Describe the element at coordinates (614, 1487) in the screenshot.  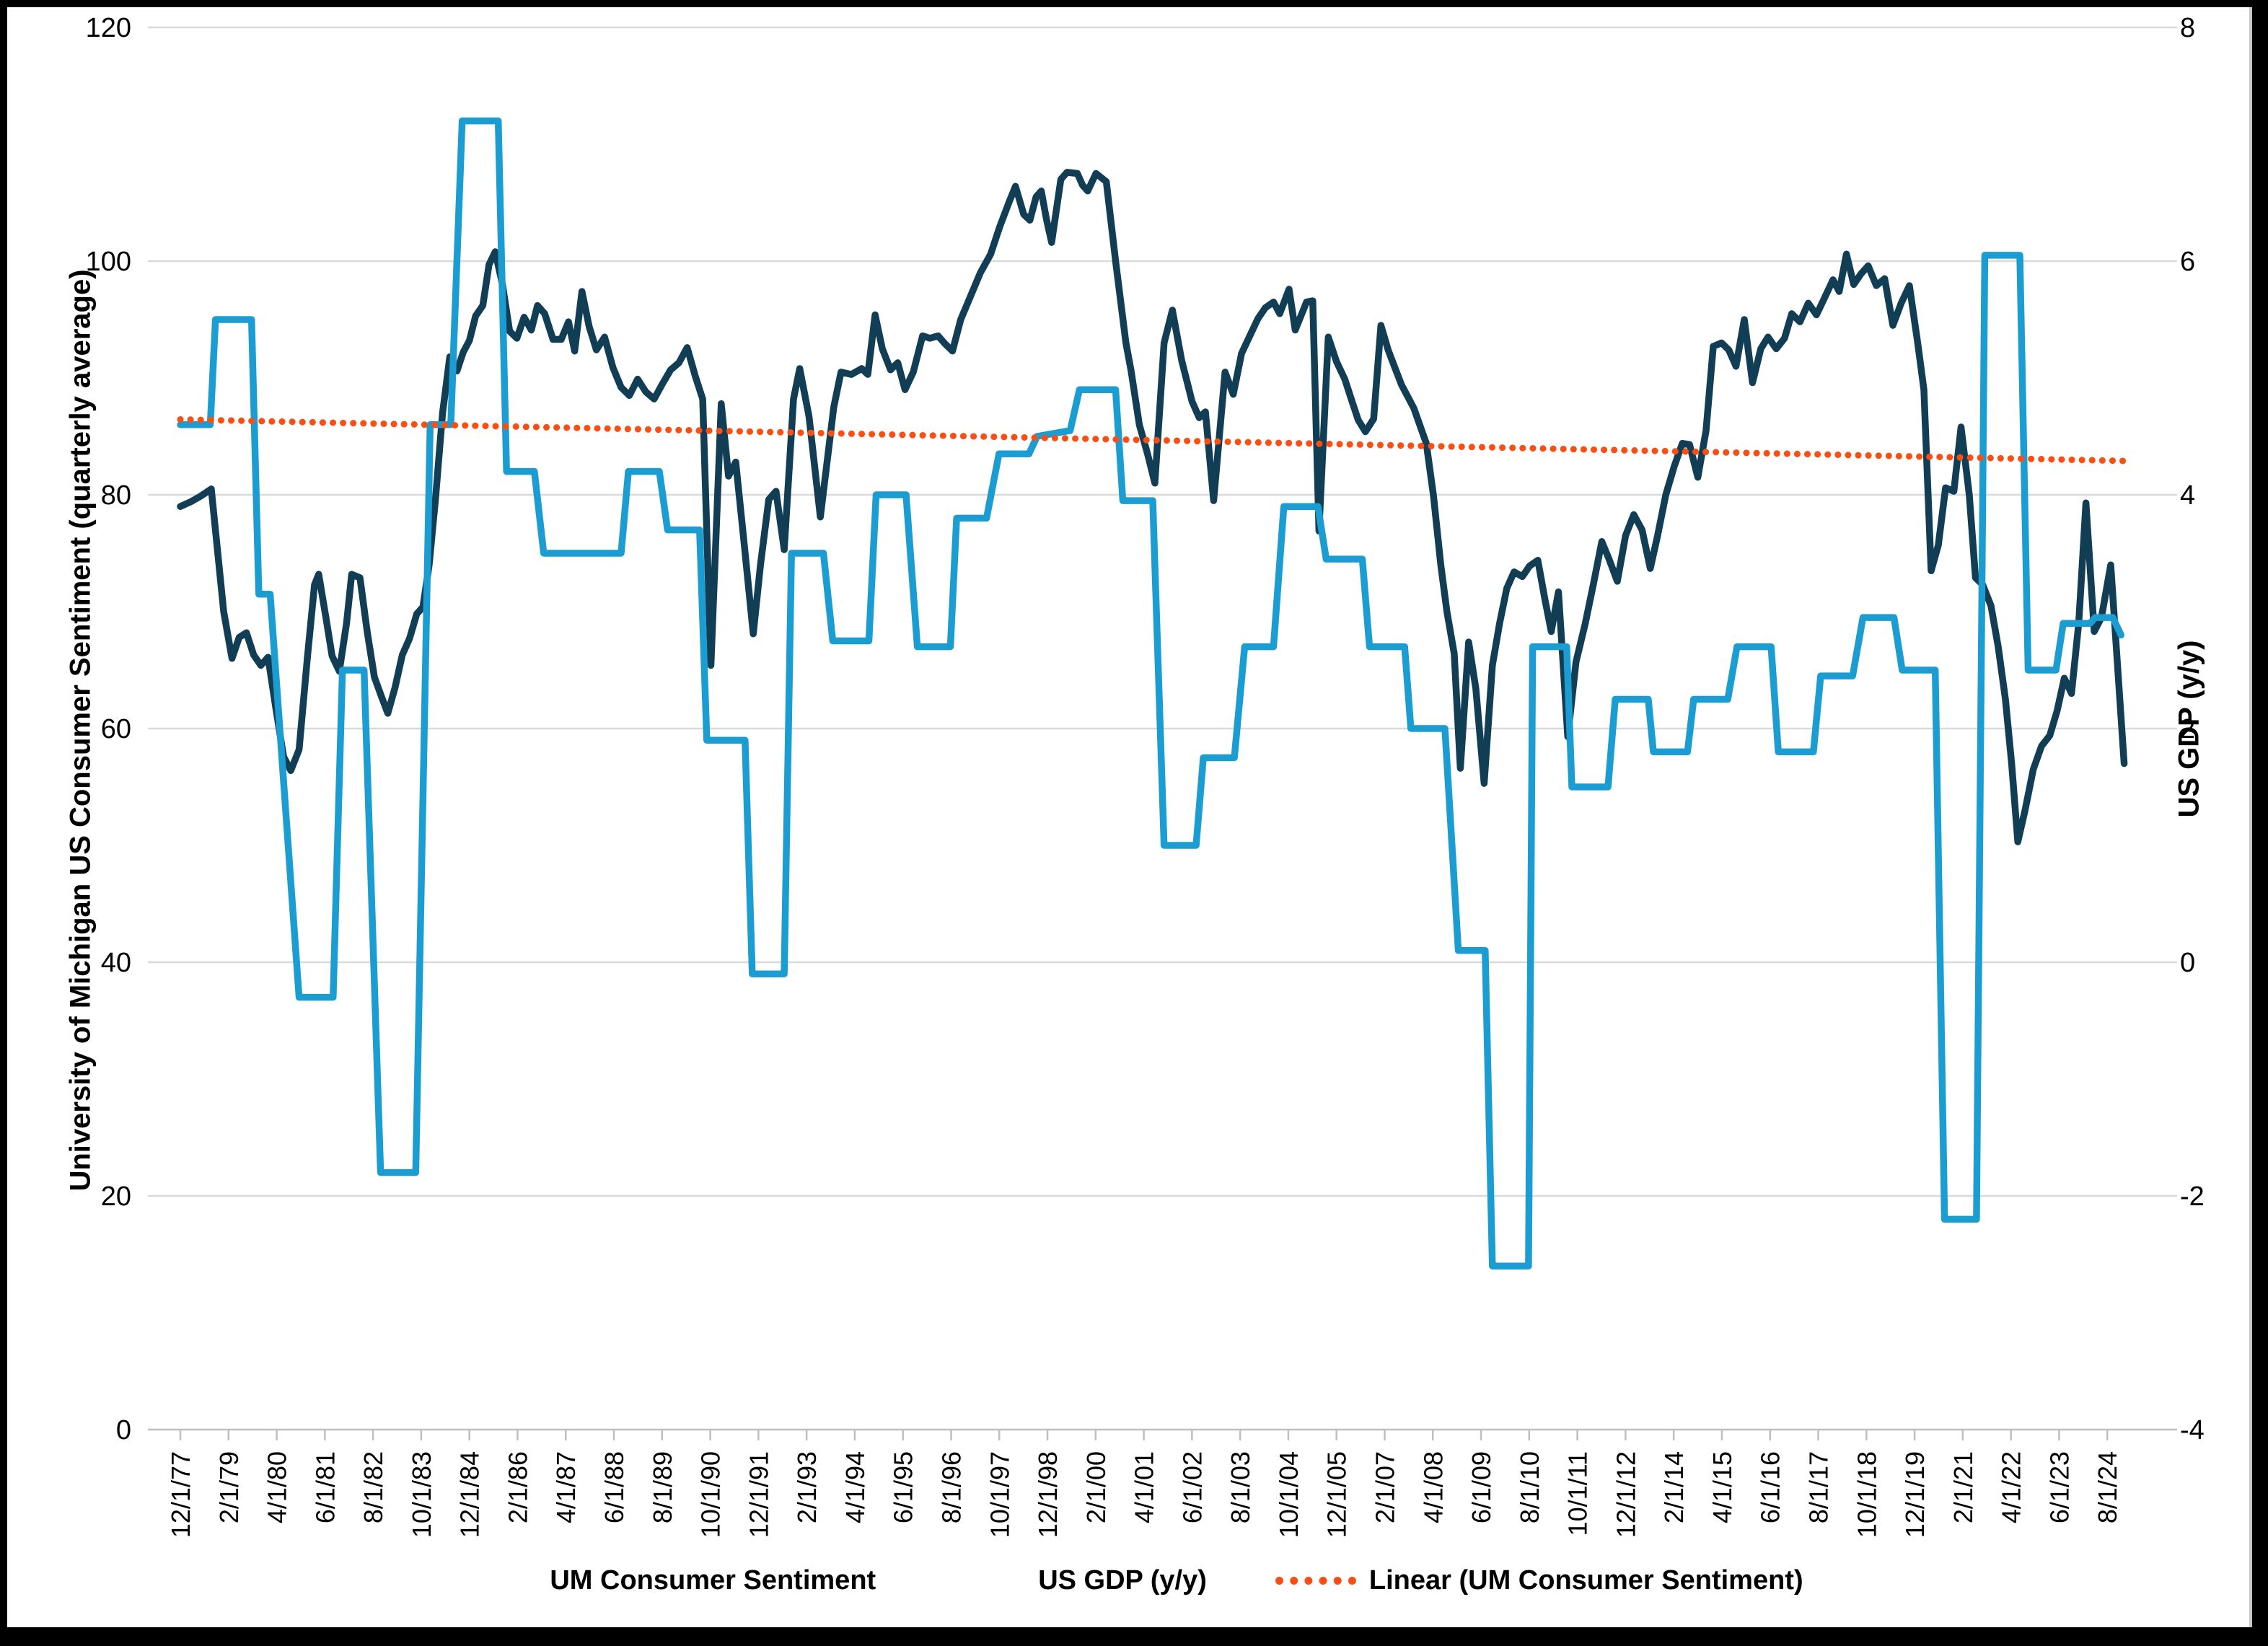
I see `x-tick-label: 6/1/88` at that location.